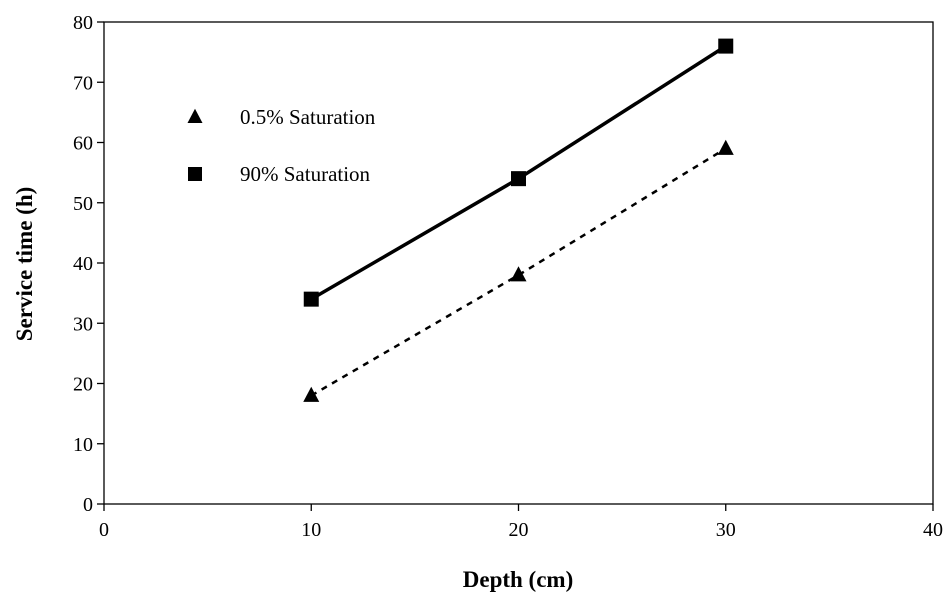 The width and height of the screenshot is (950, 602). I want to click on y-tick-label: 0, so click(88, 505).